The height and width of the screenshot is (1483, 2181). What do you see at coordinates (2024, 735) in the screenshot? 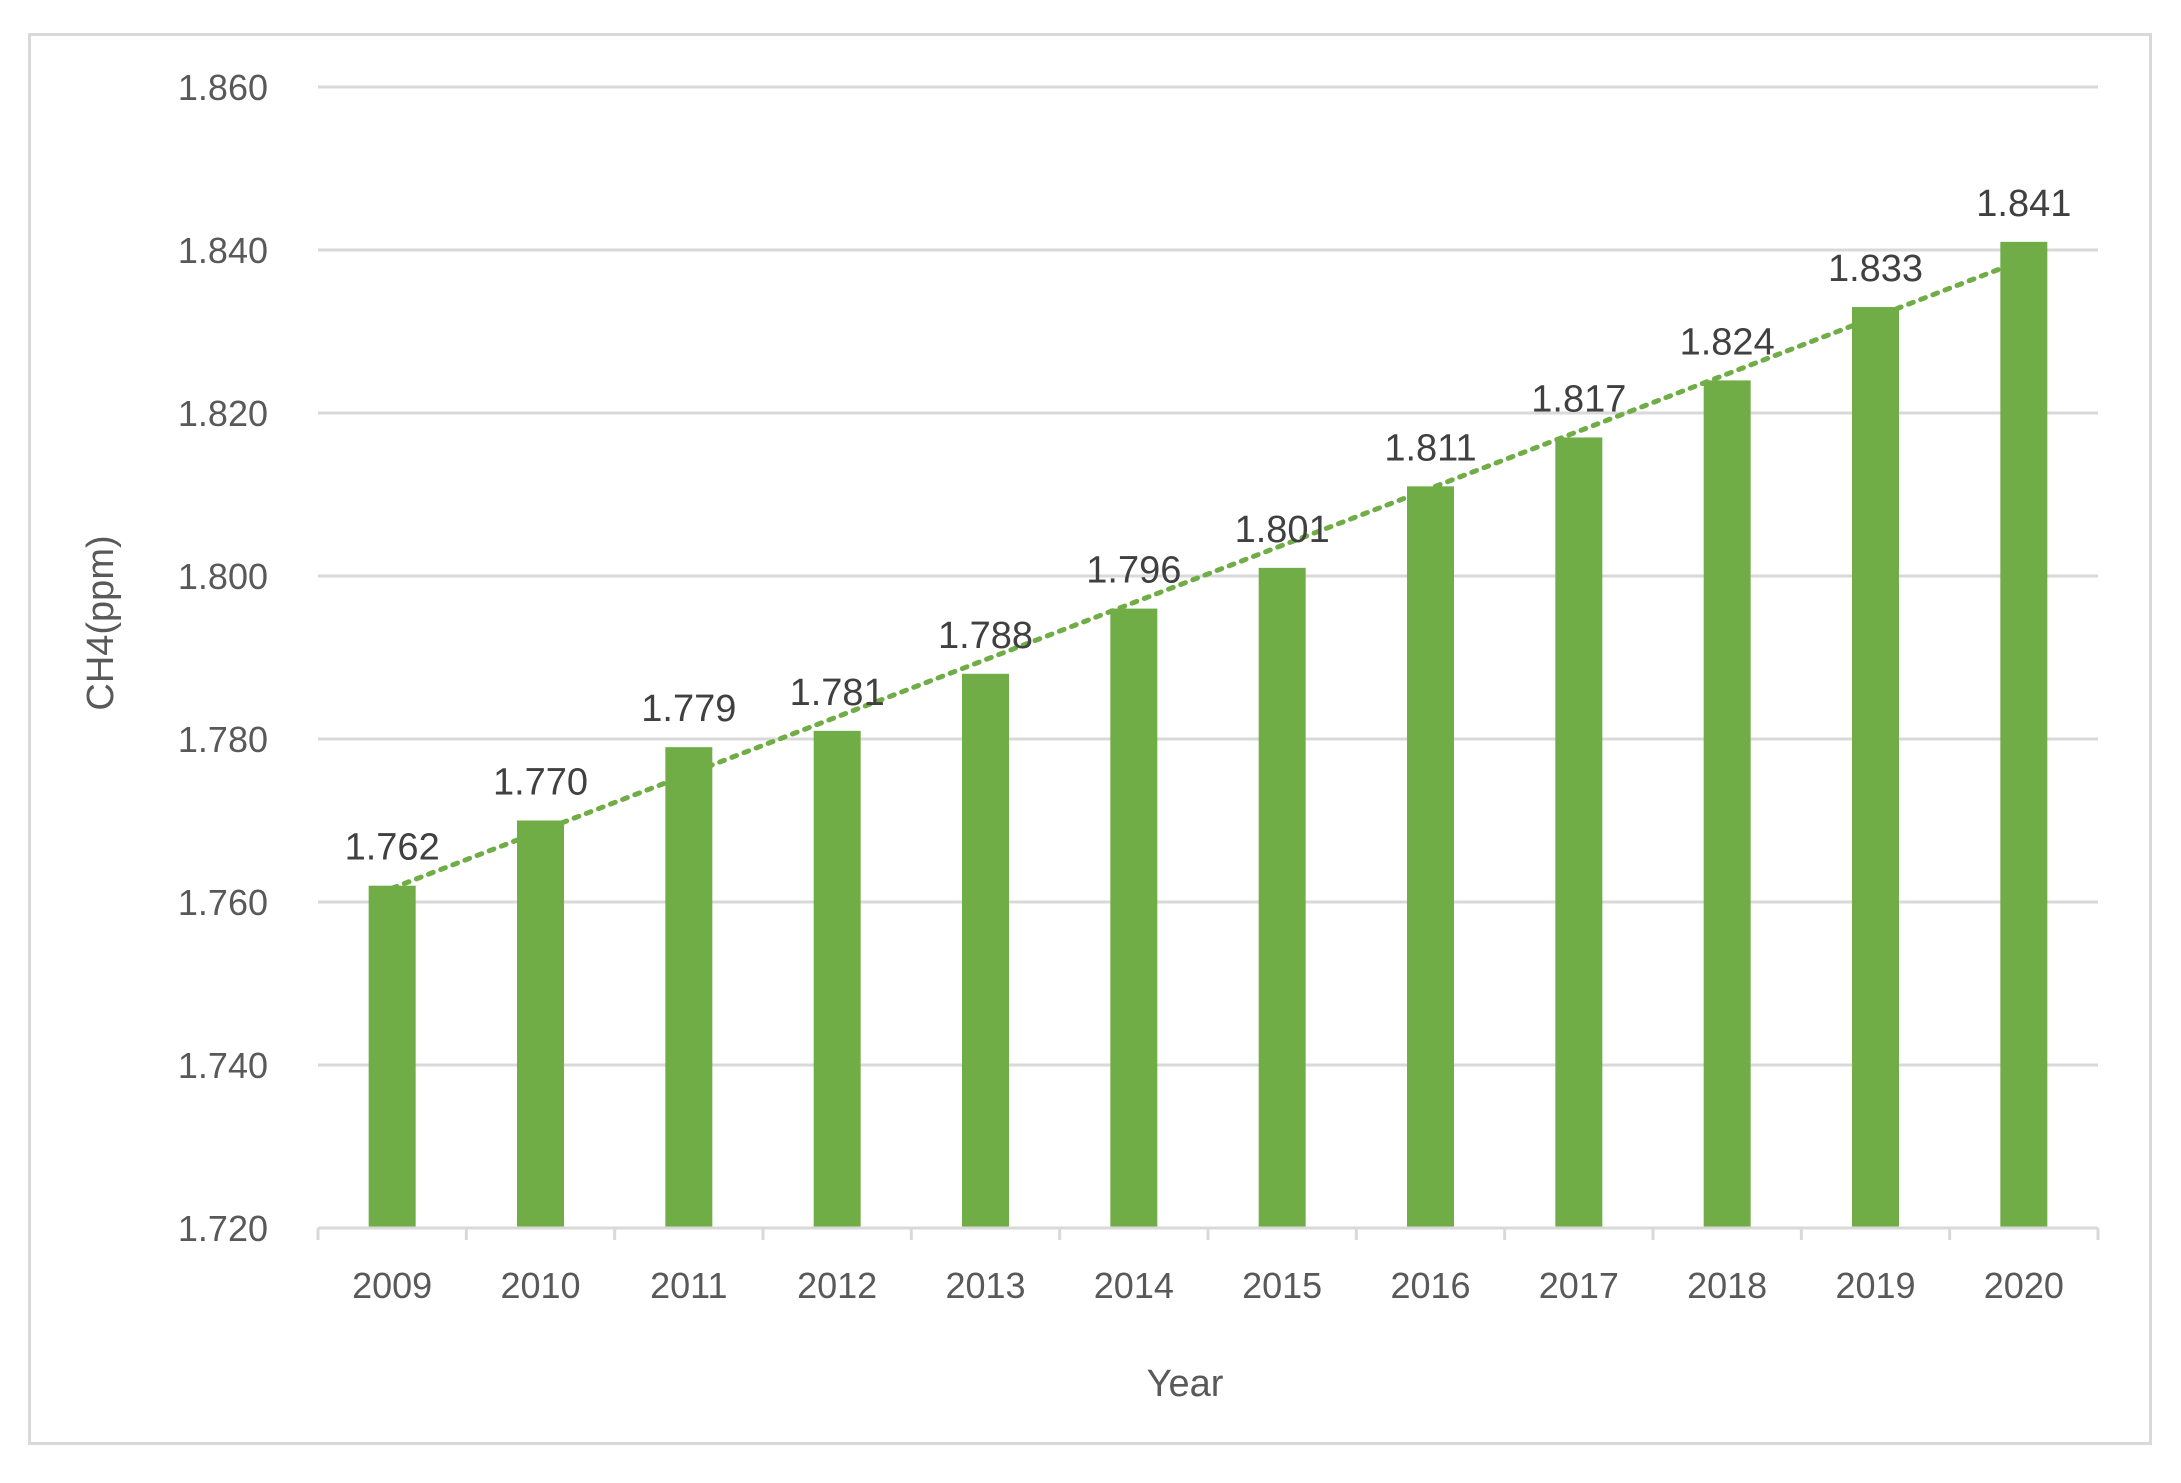
I see `bar-2020` at bounding box center [2024, 735].